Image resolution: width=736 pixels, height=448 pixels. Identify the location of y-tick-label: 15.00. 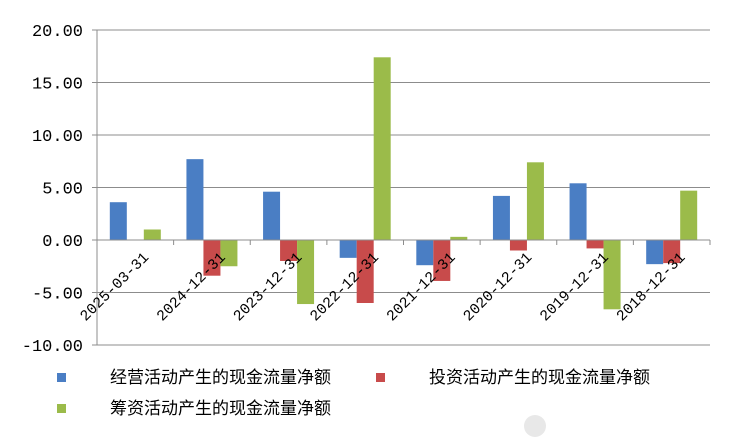
(57, 85).